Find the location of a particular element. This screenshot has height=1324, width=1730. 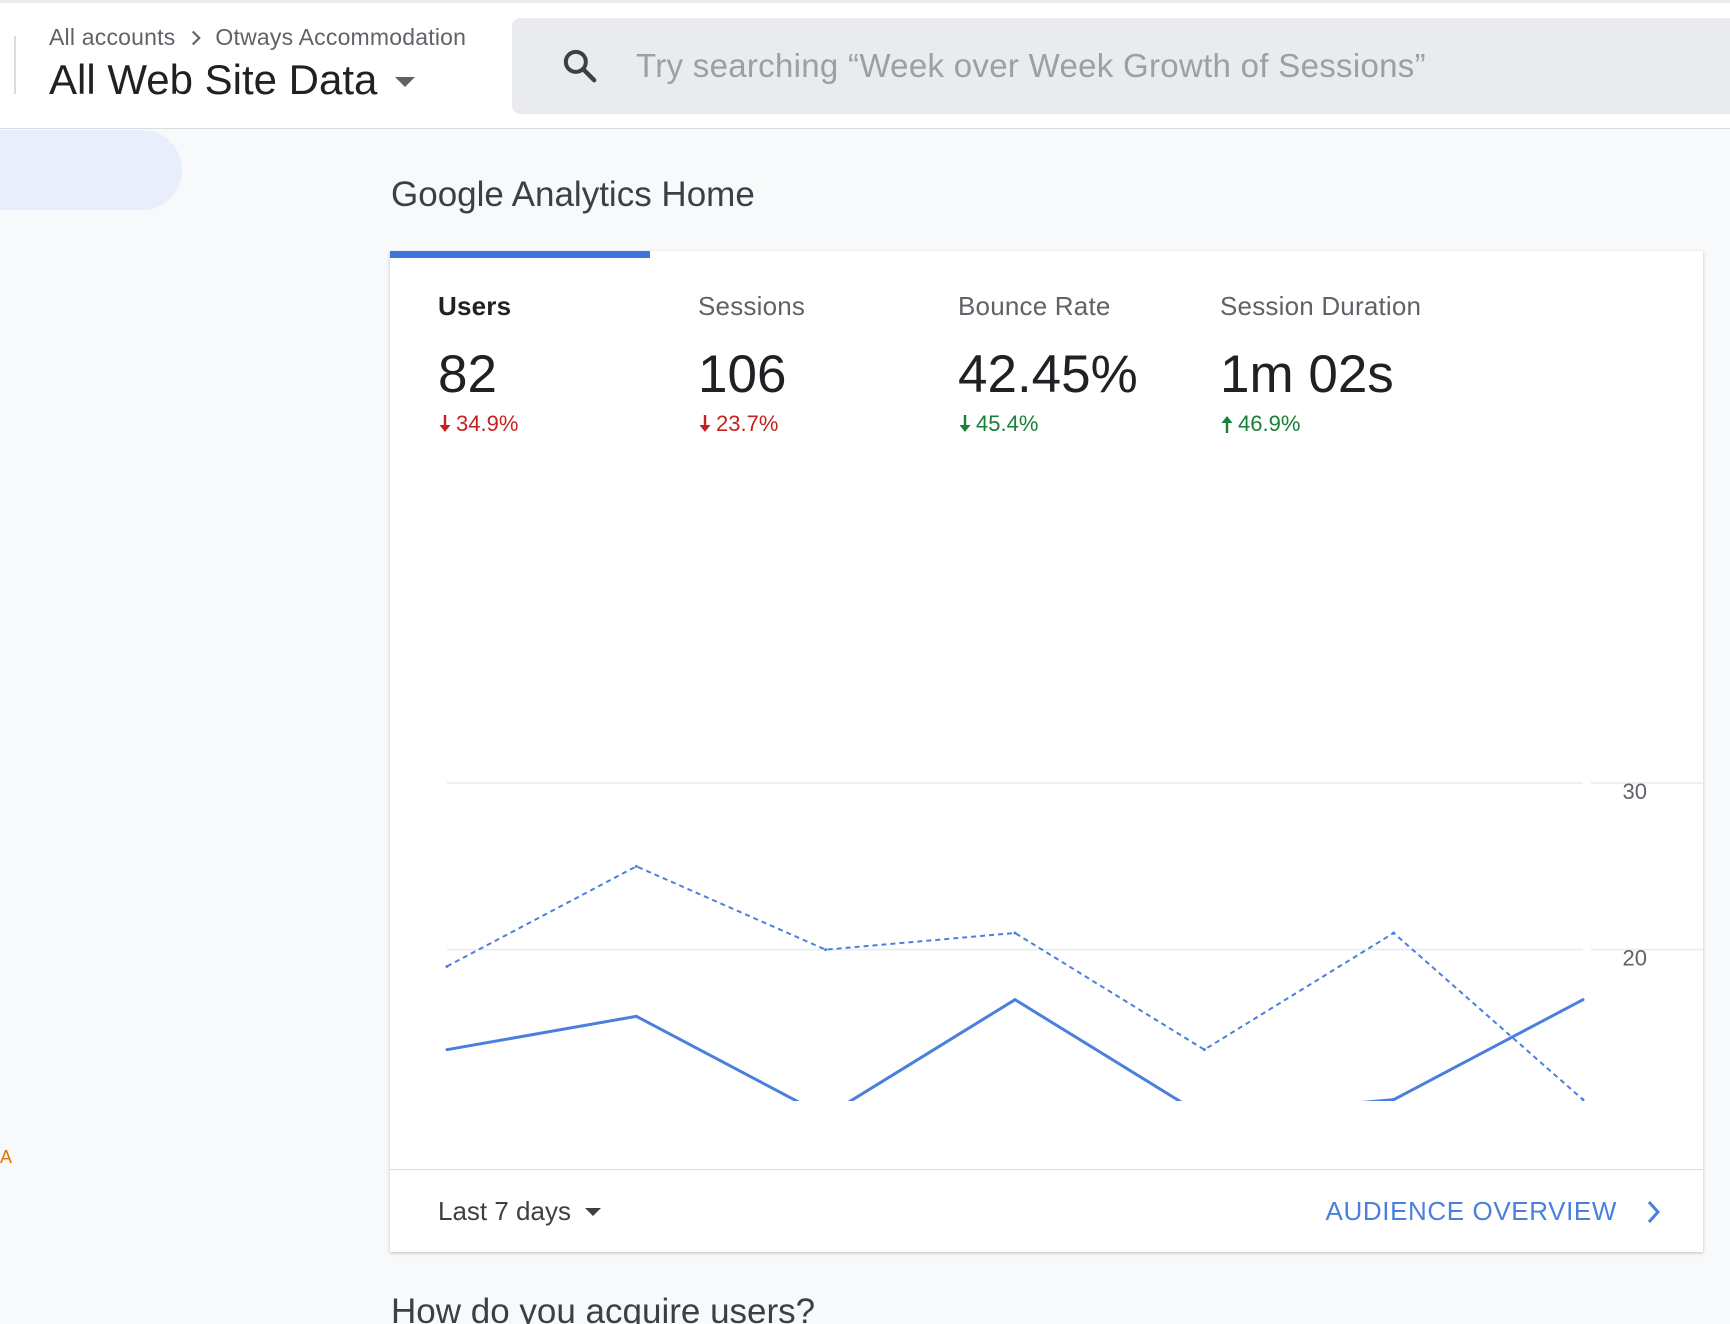

metric-value: 42.45% is located at coordinates (1048, 374).